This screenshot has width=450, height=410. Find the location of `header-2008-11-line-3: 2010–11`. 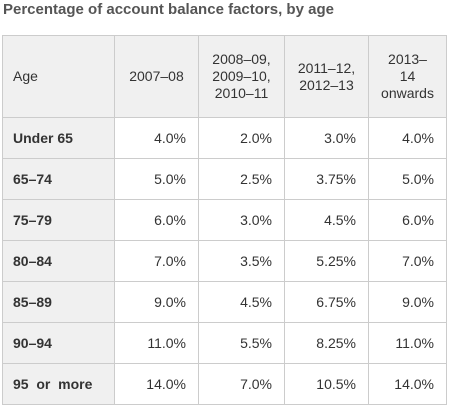

header-2008-11-line-3: 2010–11 is located at coordinates (241, 93).